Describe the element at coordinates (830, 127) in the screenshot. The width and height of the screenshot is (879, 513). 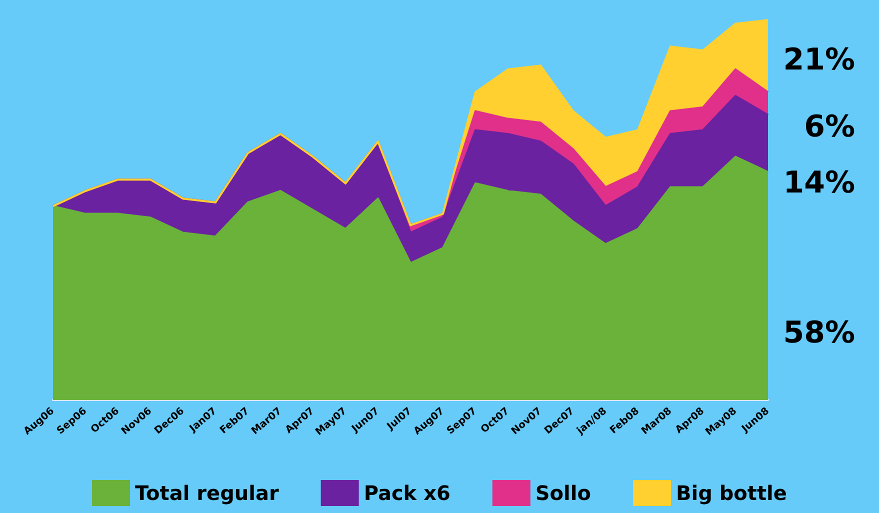
I see `text: 6%` at that location.